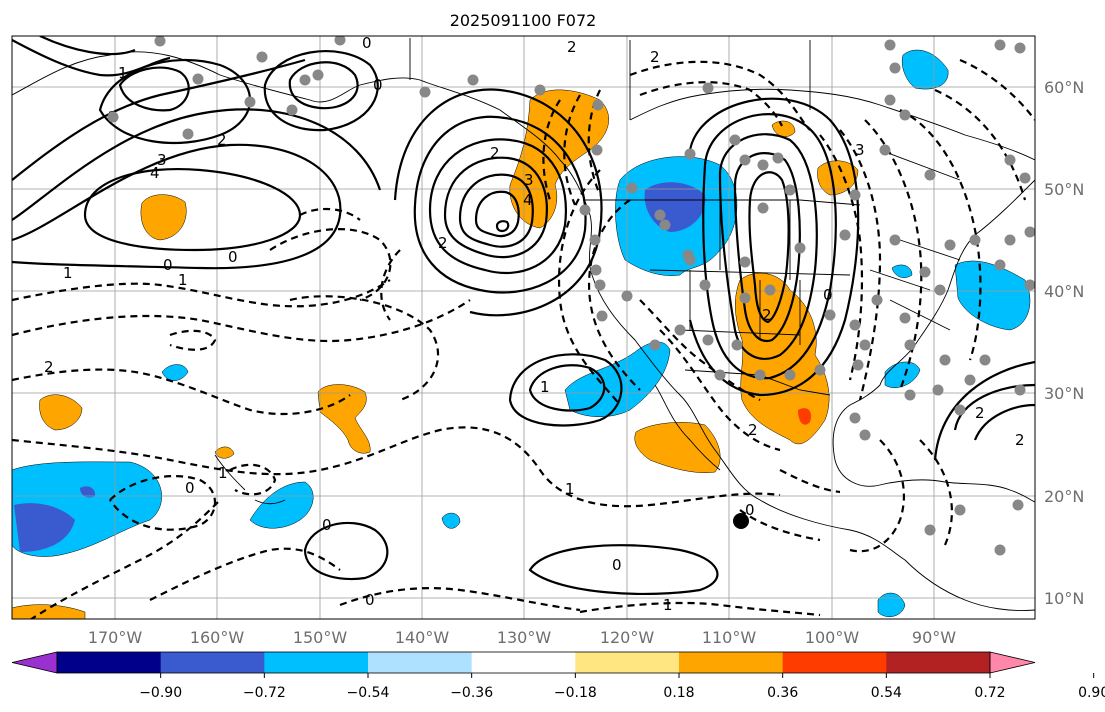 The width and height of the screenshot is (1105, 712). Describe the element at coordinates (1064, 598) in the screenshot. I see `lat-label: 10°N` at that location.